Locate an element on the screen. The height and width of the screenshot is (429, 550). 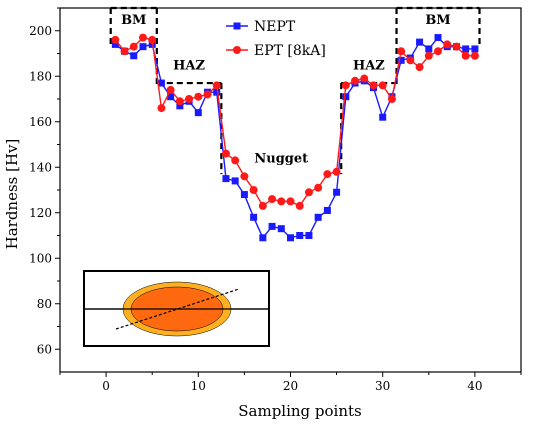
legend-label: NEPT is located at coordinates (275, 27).